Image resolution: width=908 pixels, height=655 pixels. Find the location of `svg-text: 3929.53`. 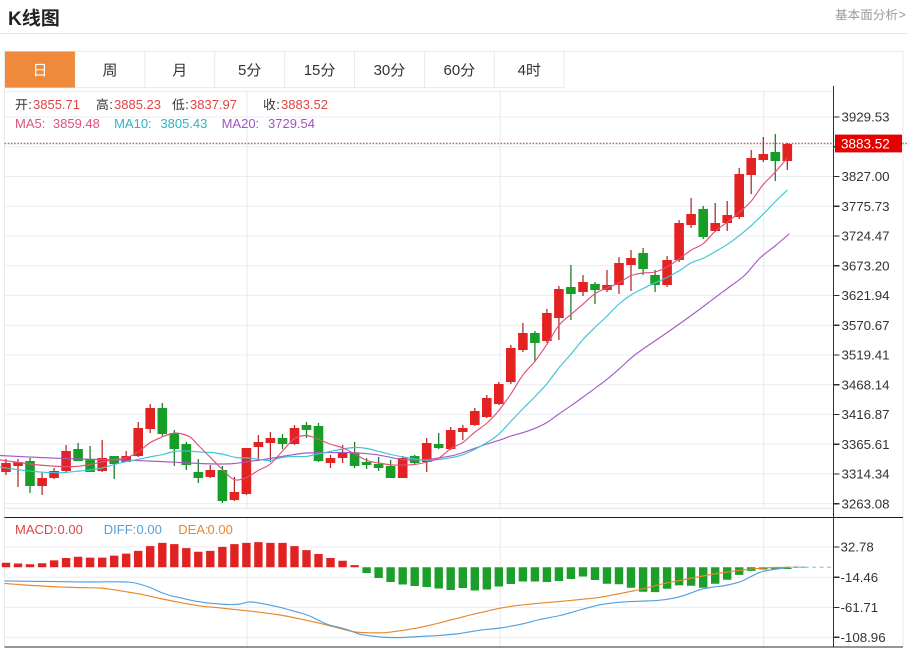

svg-text: 3929.53 is located at coordinates (866, 117).